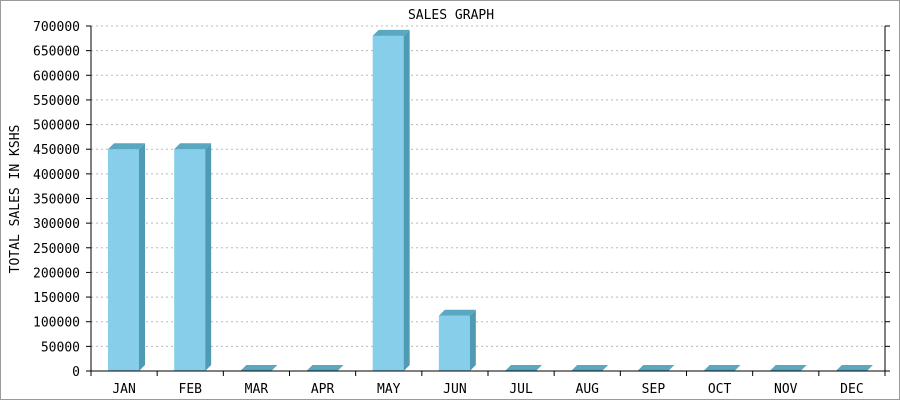 Image resolution: width=900 pixels, height=400 pixels. What do you see at coordinates (56, 273) in the screenshot?
I see `y-tick-label: 200000` at bounding box center [56, 273].